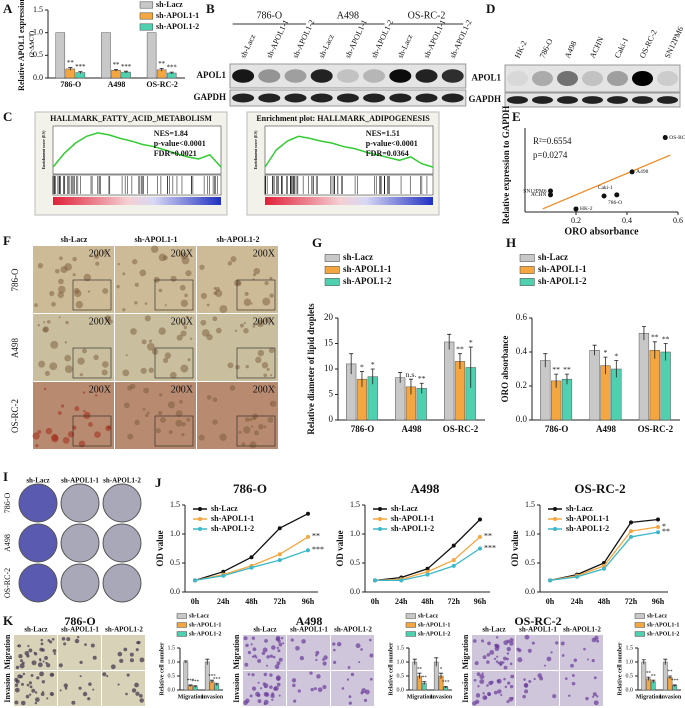 This screenshot has height=708, width=685. Describe the element at coordinates (493, 630) in the screenshot. I see `column-header: sh-Lacz` at that location.